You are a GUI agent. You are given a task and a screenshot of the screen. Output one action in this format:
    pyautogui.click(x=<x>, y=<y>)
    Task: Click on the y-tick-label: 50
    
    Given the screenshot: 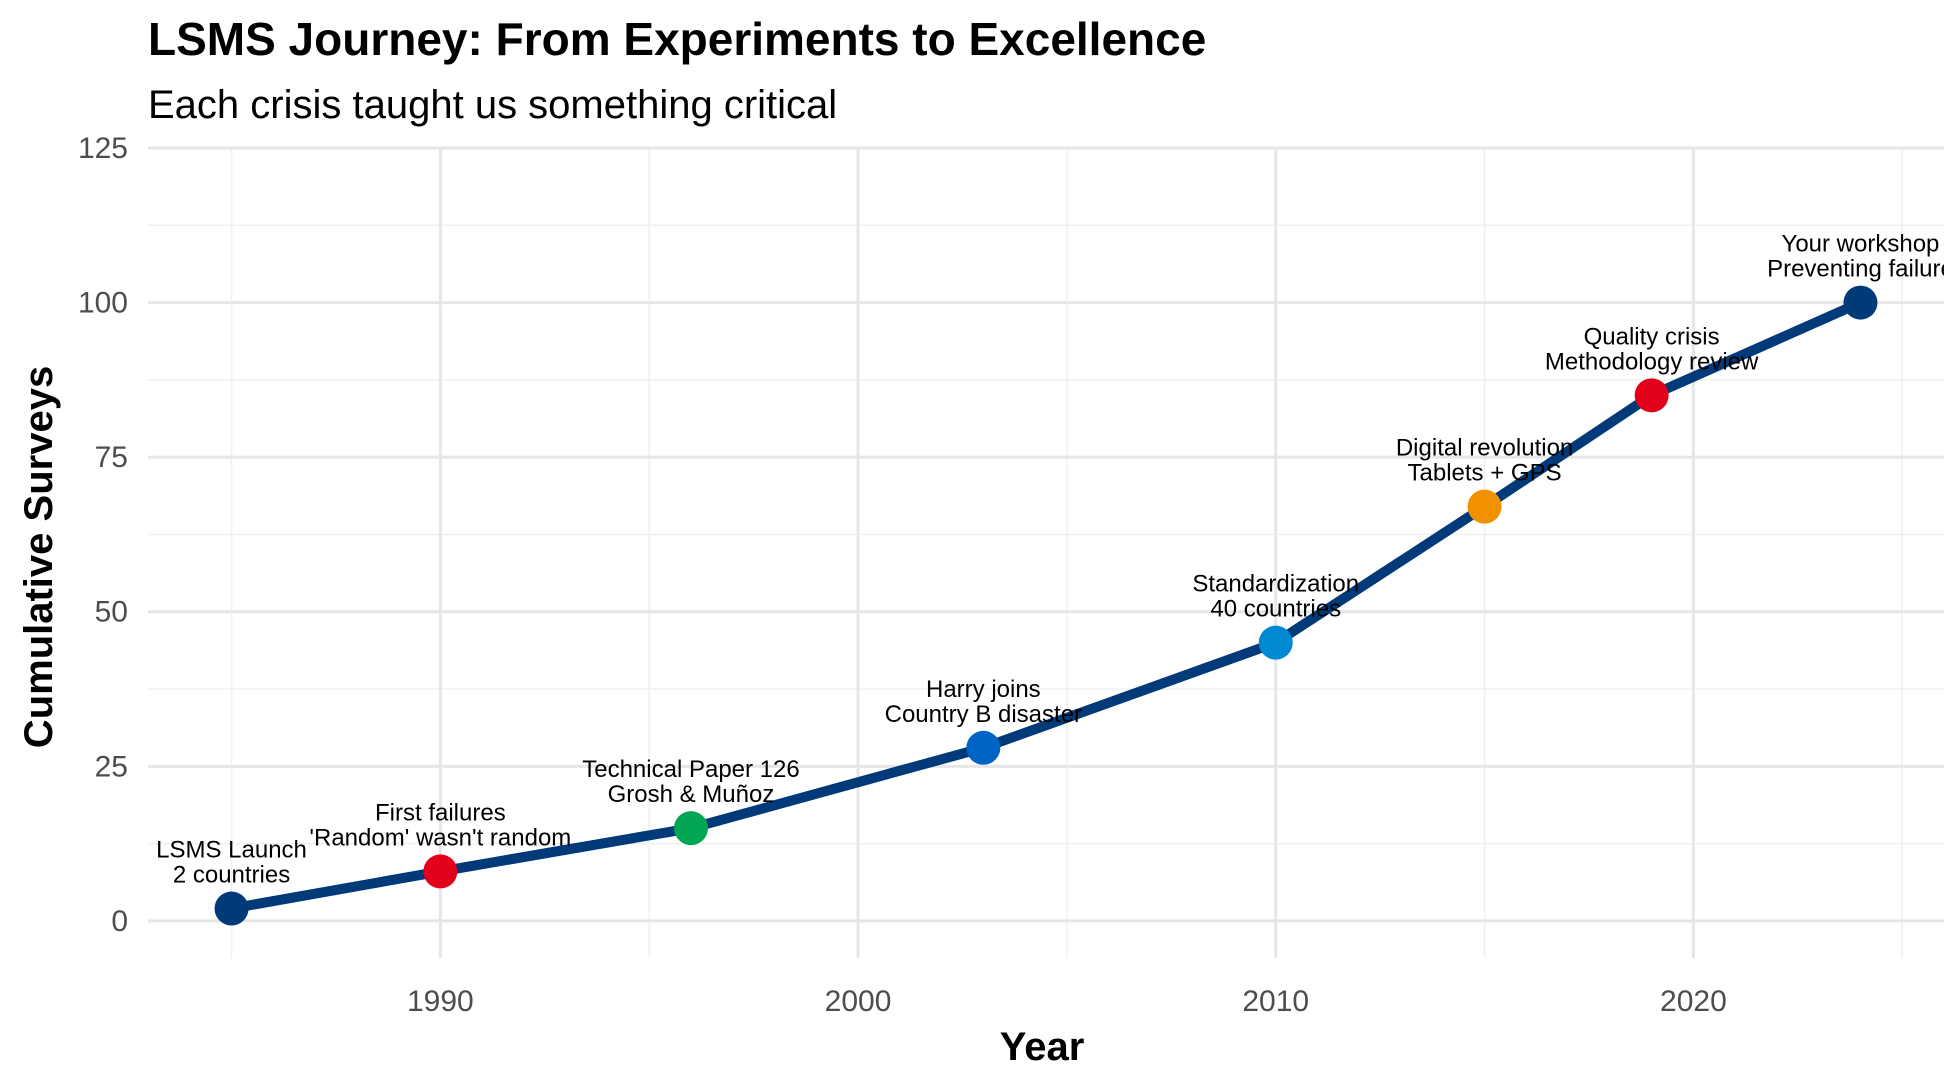 What is the action you would take?
    pyautogui.click(x=111, y=612)
    